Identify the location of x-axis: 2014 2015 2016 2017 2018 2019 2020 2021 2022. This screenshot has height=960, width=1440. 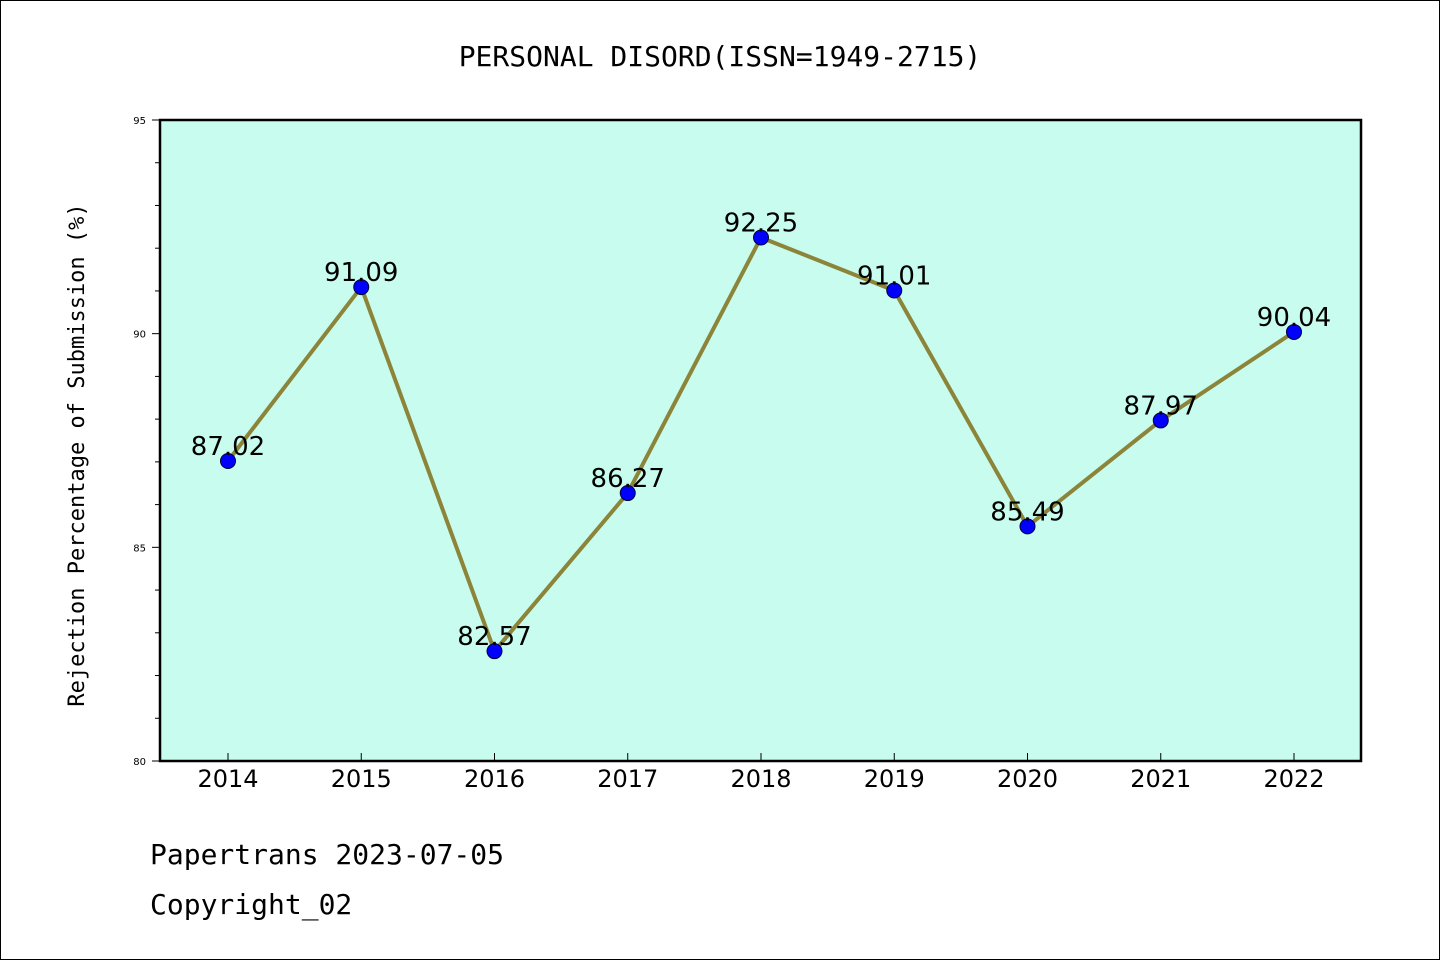
(761, 773).